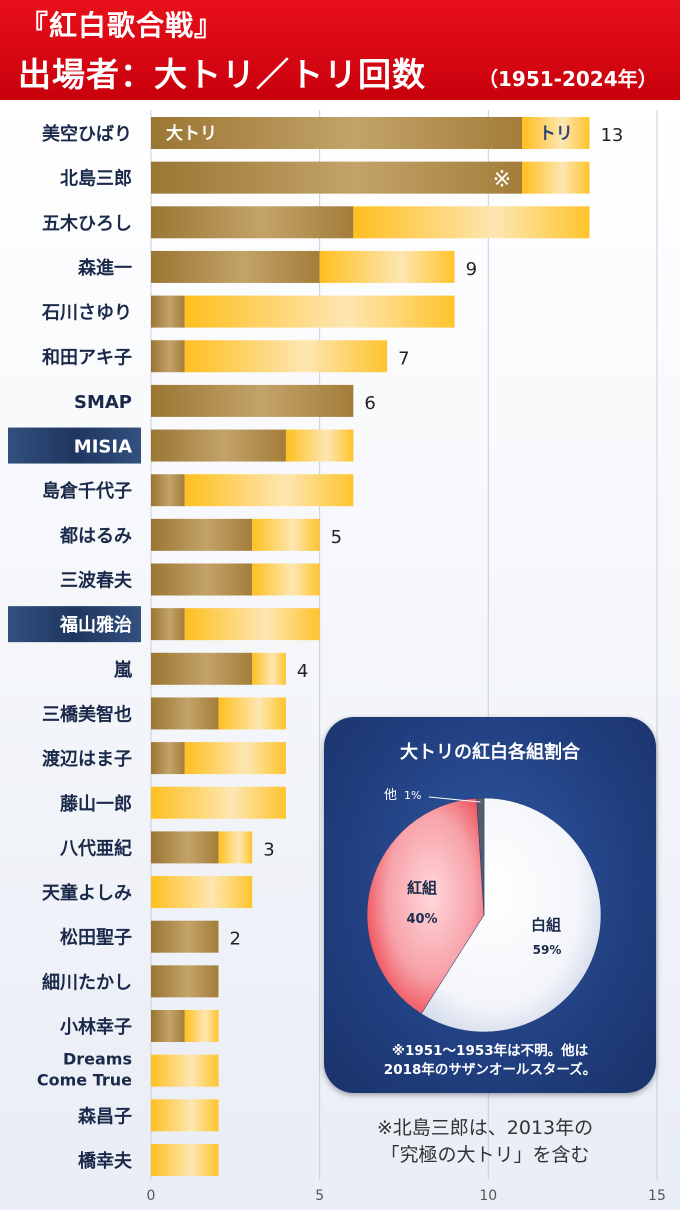 The image size is (680, 1210). What do you see at coordinates (222, 74) in the screenshot?
I see `chart-title-line2: 出場者：大トリ／トリ回数` at bounding box center [222, 74].